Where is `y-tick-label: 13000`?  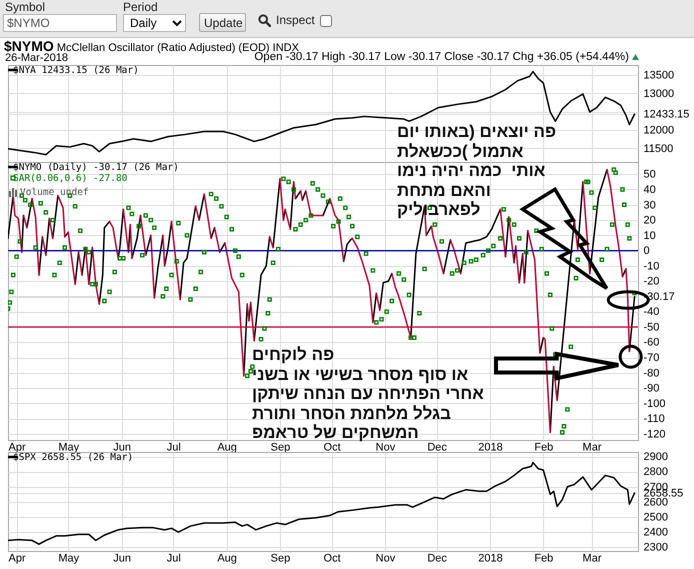
y-tick-label: 13000 is located at coordinates (659, 94).